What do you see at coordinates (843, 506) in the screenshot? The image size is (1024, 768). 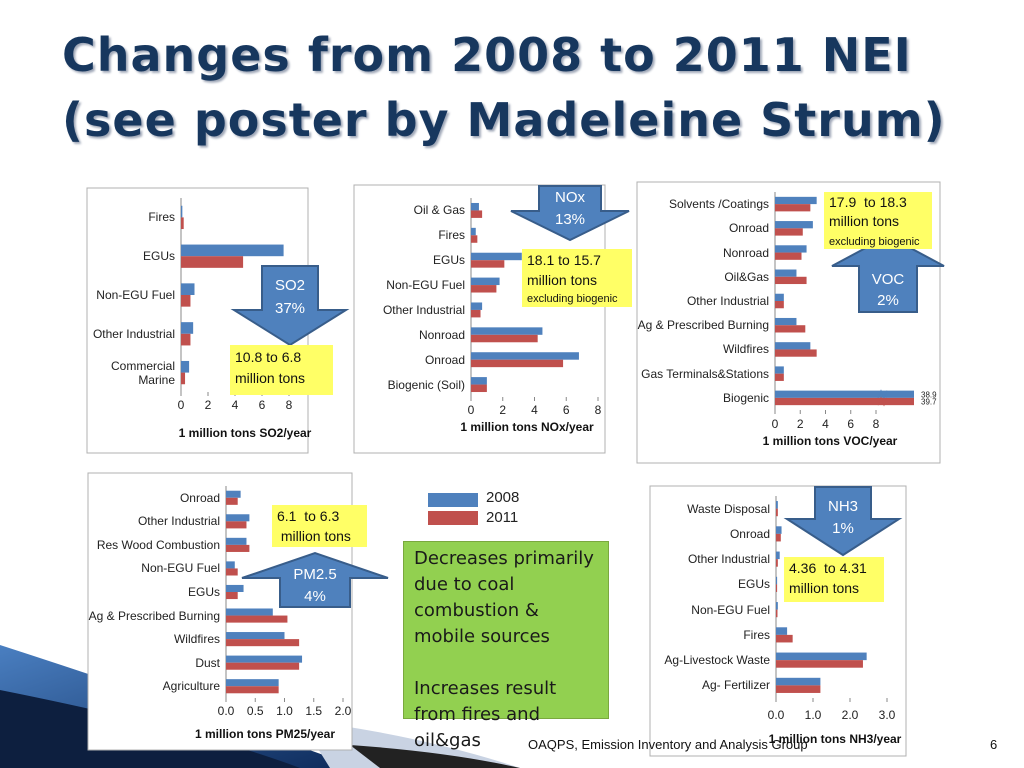 I see `arrow-text: NH3` at bounding box center [843, 506].